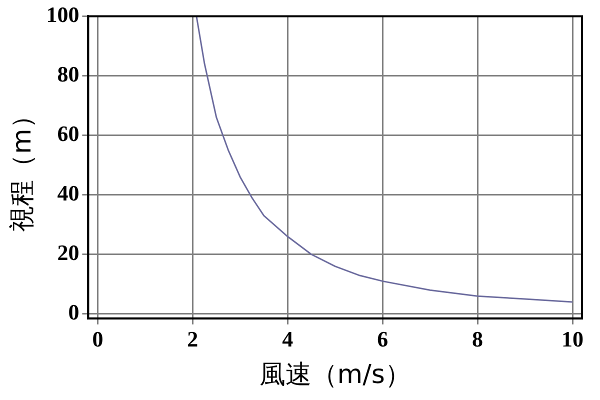 The width and height of the screenshot is (600, 400). What do you see at coordinates (68, 73) in the screenshot?
I see `y-tick-label: 80` at bounding box center [68, 73].